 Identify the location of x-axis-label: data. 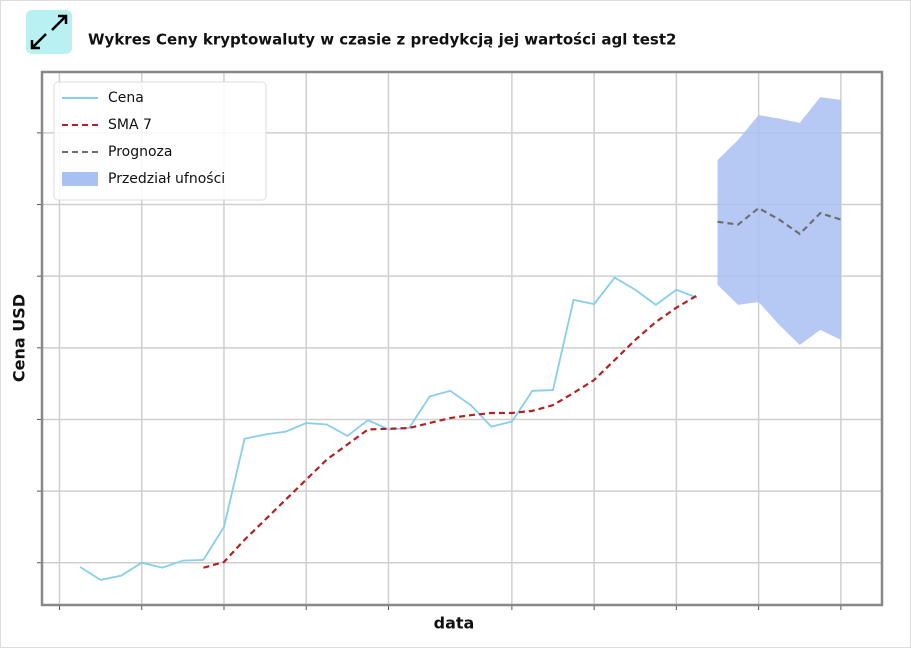
(454, 623).